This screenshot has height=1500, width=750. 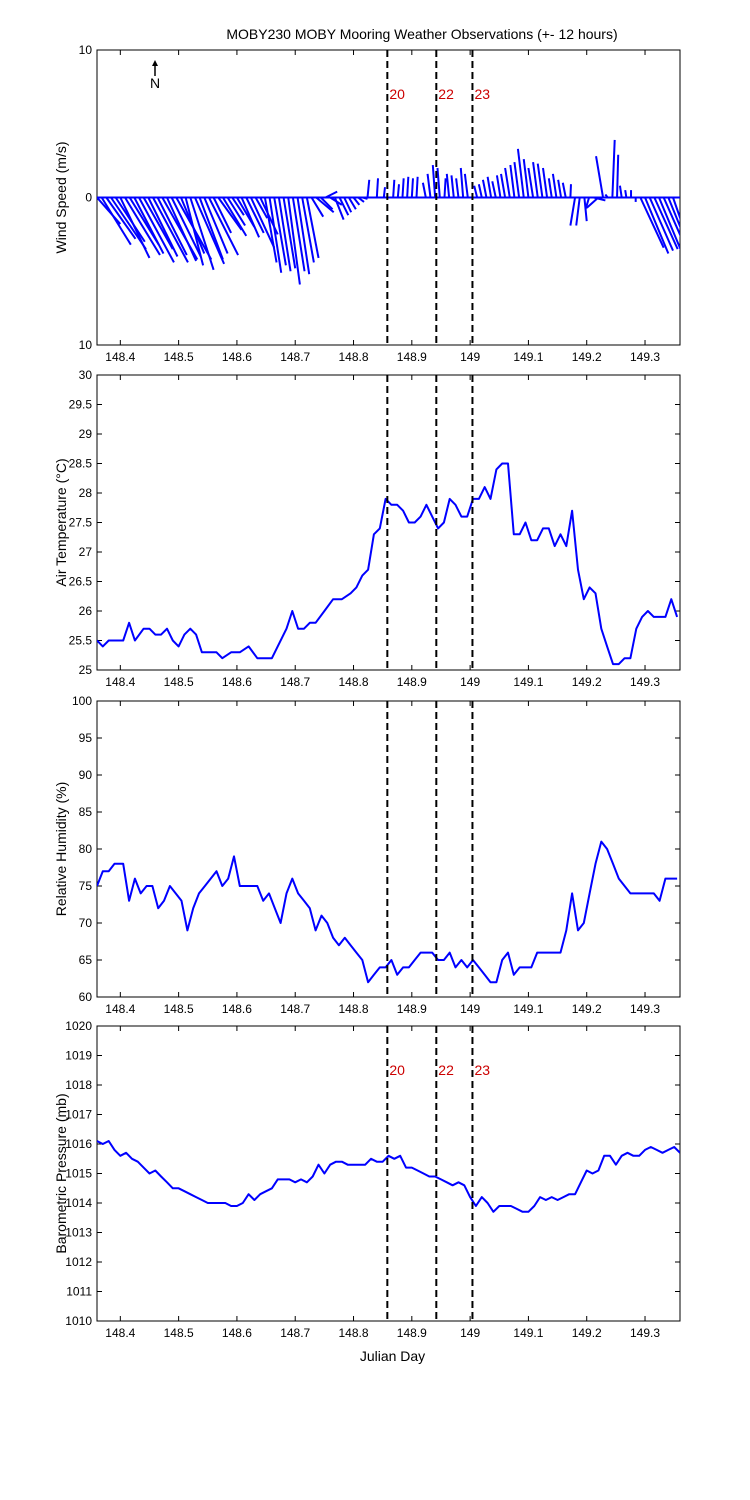 I want to click on y-tick-label: 75, so click(x=86, y=886).